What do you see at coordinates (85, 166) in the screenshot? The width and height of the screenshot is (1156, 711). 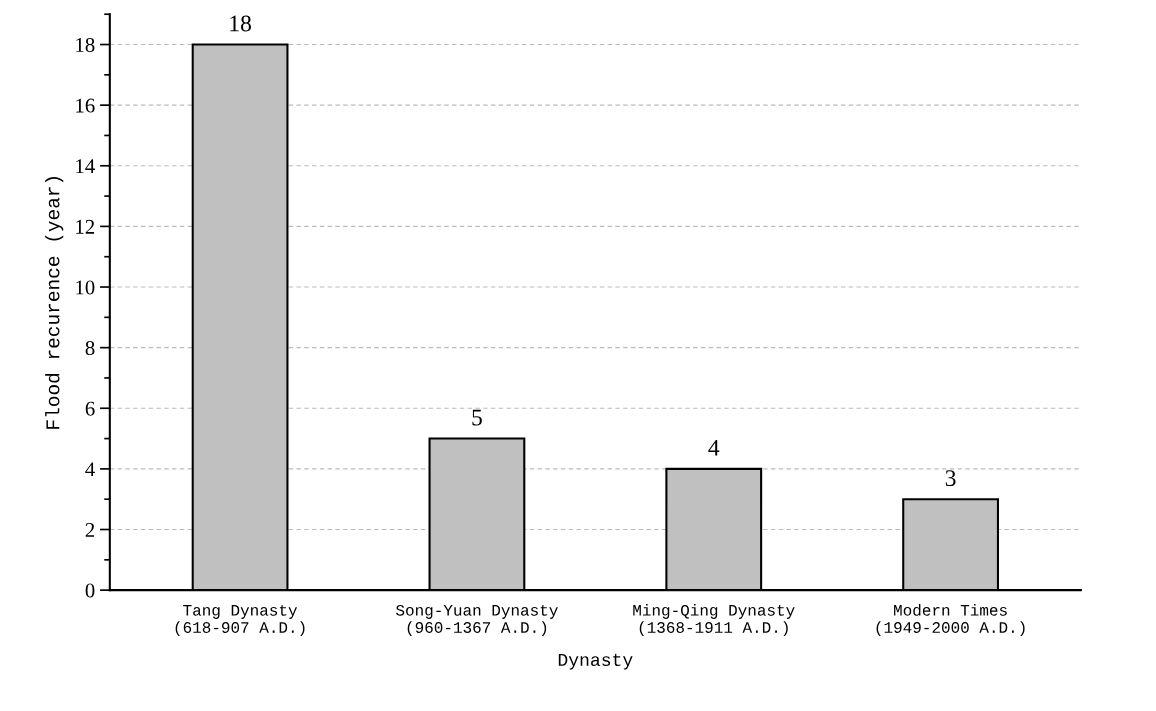 I see `y-tick-label: 14` at bounding box center [85, 166].